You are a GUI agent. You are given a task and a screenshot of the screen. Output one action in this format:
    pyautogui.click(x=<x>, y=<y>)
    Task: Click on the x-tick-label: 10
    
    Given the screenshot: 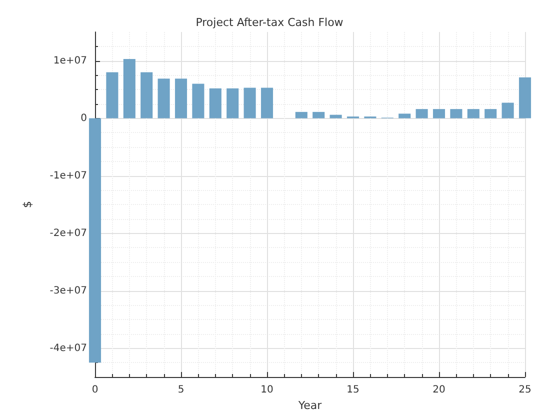 What is the action you would take?
    pyautogui.click(x=267, y=390)
    